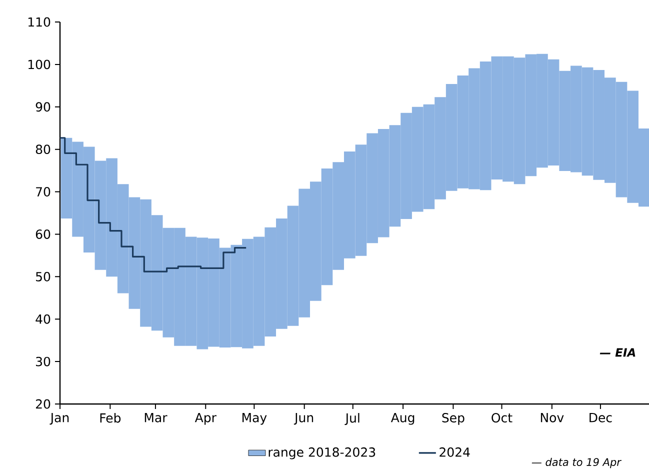  Describe the element at coordinates (43, 277) in the screenshot. I see `y-tick-label: 50` at that location.